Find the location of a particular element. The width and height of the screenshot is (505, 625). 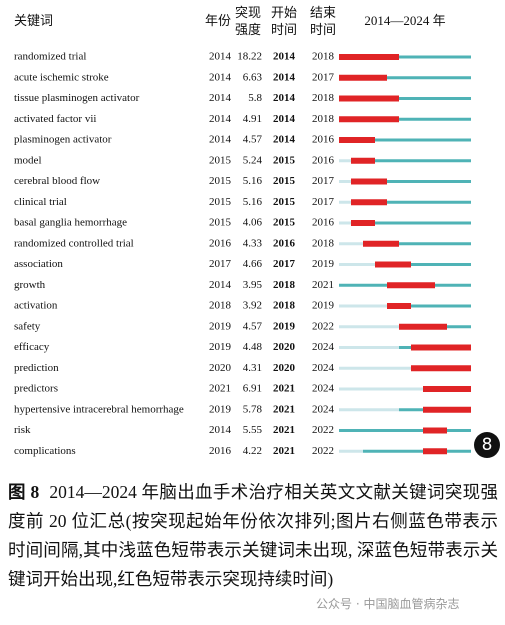

year: 2021 is located at coordinates (220, 389).